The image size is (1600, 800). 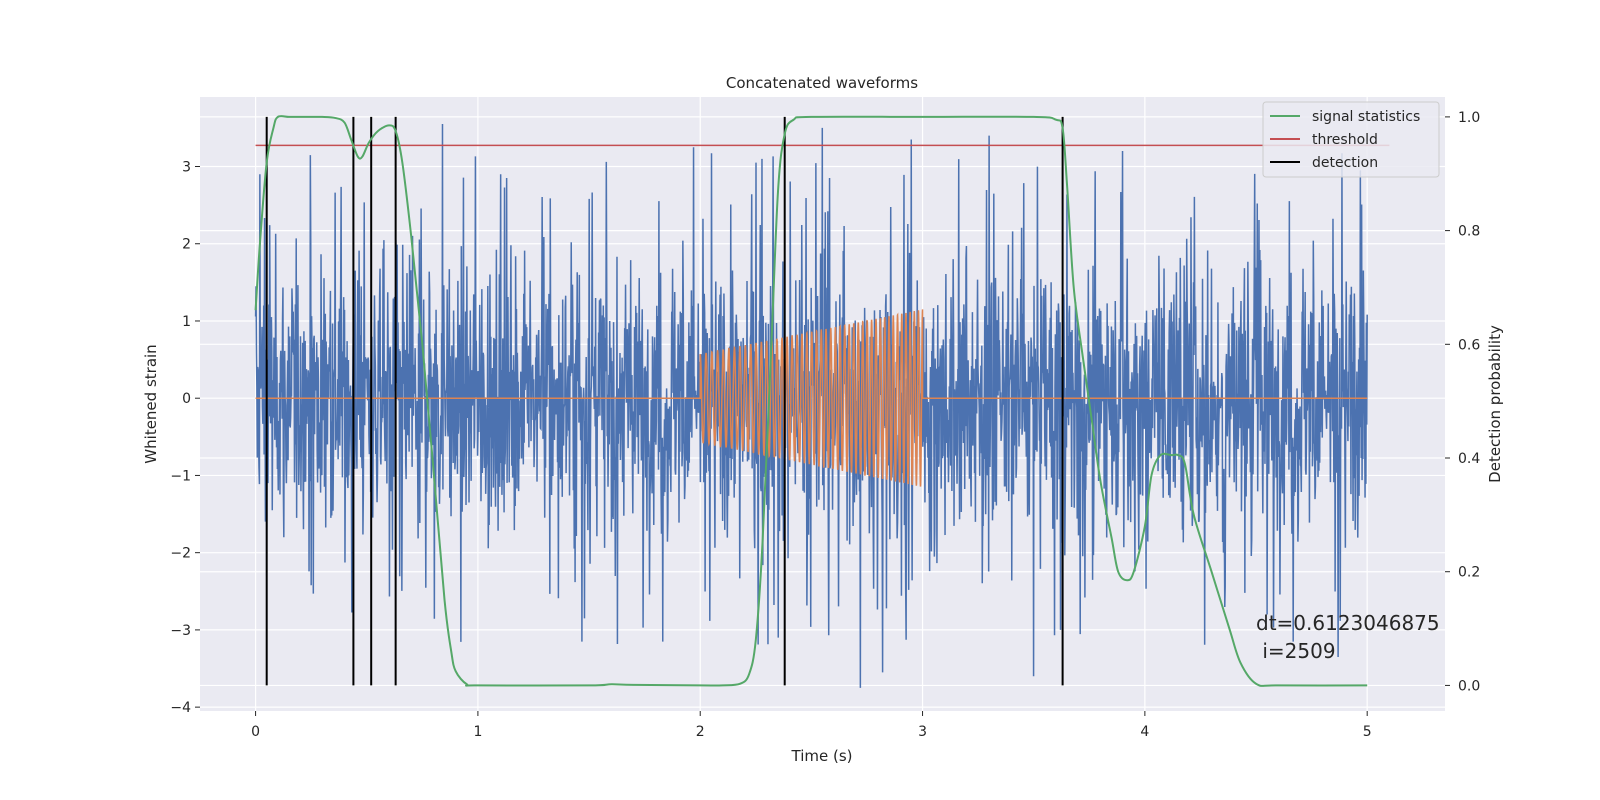 What do you see at coordinates (822, 756) in the screenshot?
I see `x-axis-label: Time (s)` at bounding box center [822, 756].